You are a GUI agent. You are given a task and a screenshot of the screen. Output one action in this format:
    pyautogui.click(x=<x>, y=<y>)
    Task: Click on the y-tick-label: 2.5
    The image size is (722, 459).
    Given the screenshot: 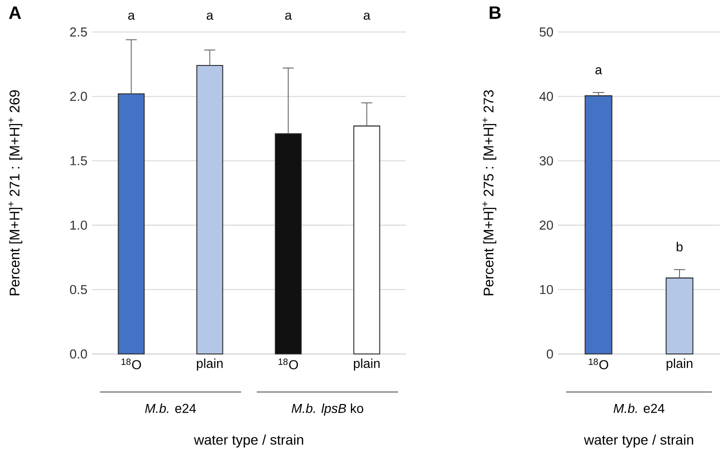 What is the action you would take?
    pyautogui.click(x=78, y=32)
    